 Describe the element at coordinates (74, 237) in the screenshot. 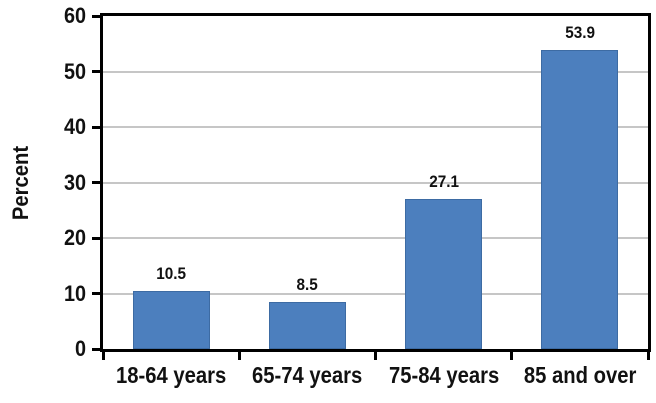

I see `y-tick-label: 20` at that location.